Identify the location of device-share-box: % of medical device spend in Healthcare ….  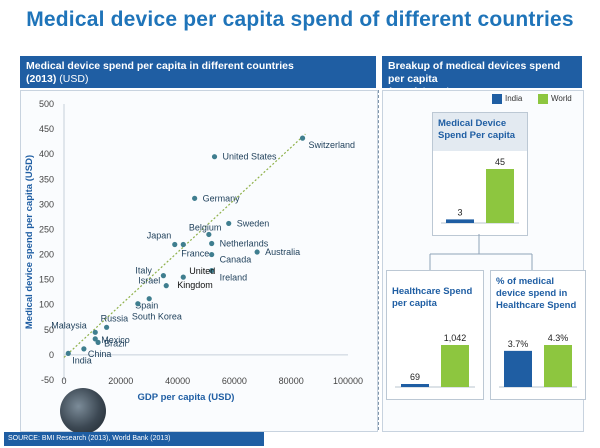
(538, 335).